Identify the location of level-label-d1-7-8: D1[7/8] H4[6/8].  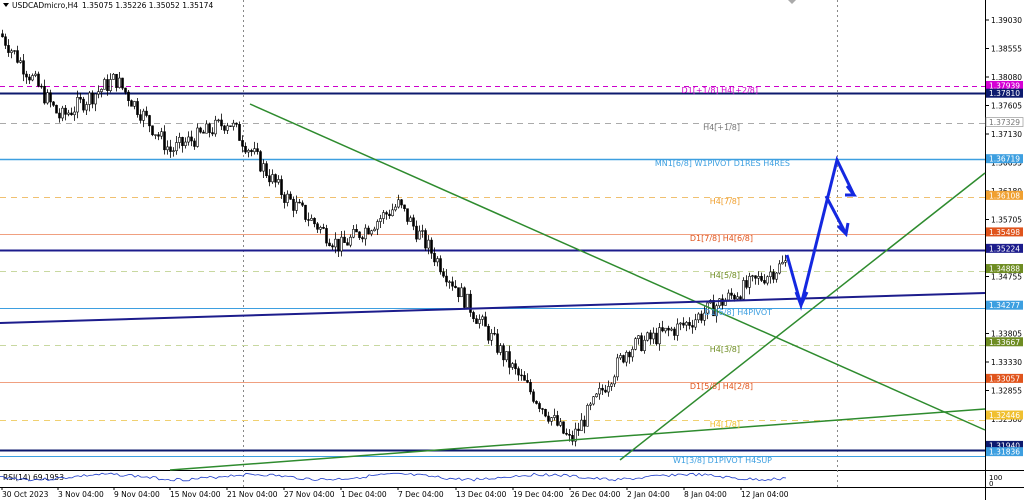
(721, 238).